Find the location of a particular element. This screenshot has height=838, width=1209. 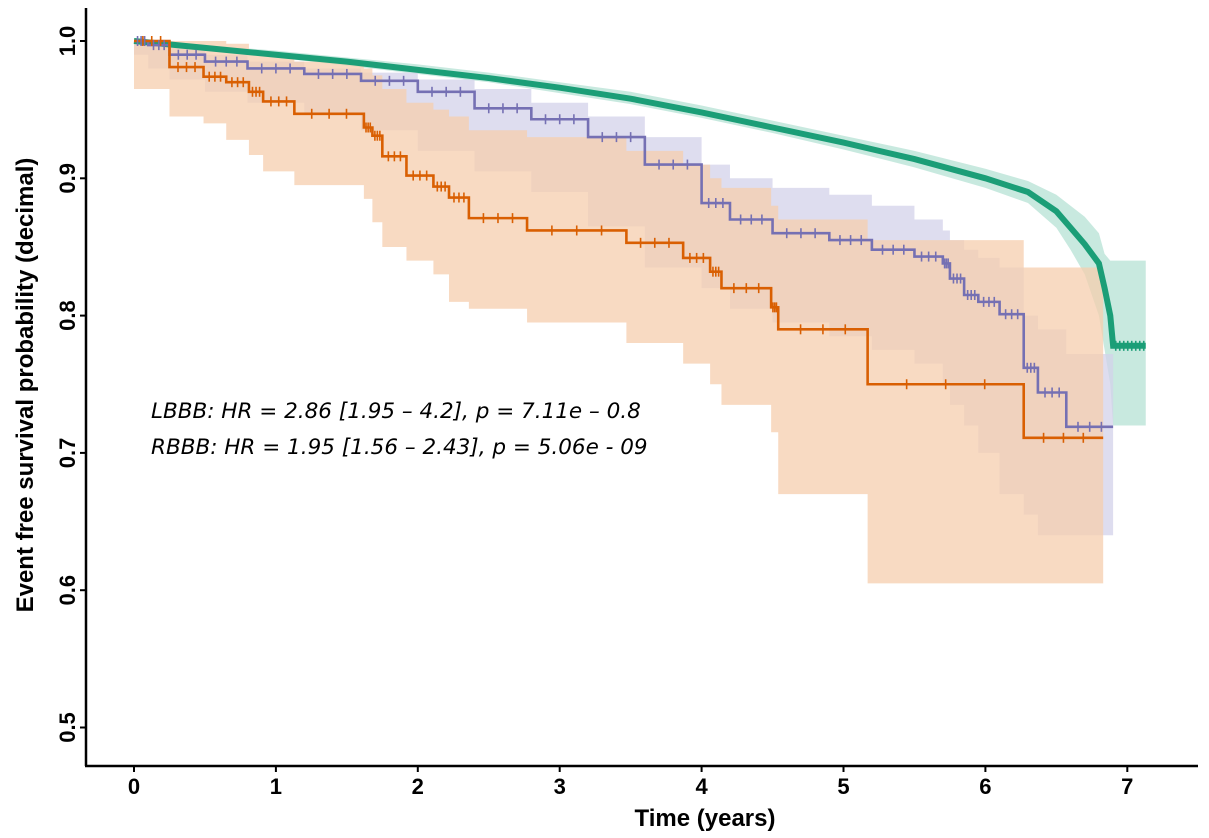

x-tick-label: 1 is located at coordinates (276, 786).